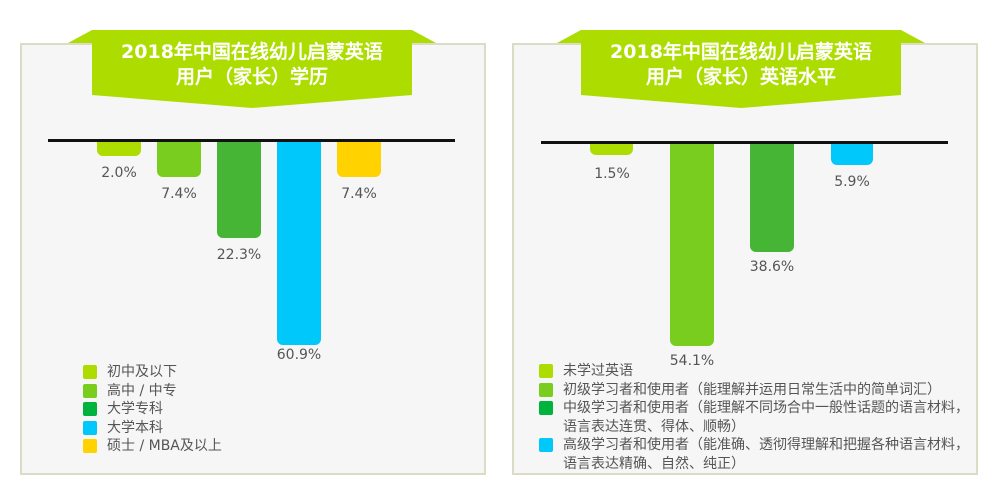  I want to click on bar-high-school, so click(179, 159).